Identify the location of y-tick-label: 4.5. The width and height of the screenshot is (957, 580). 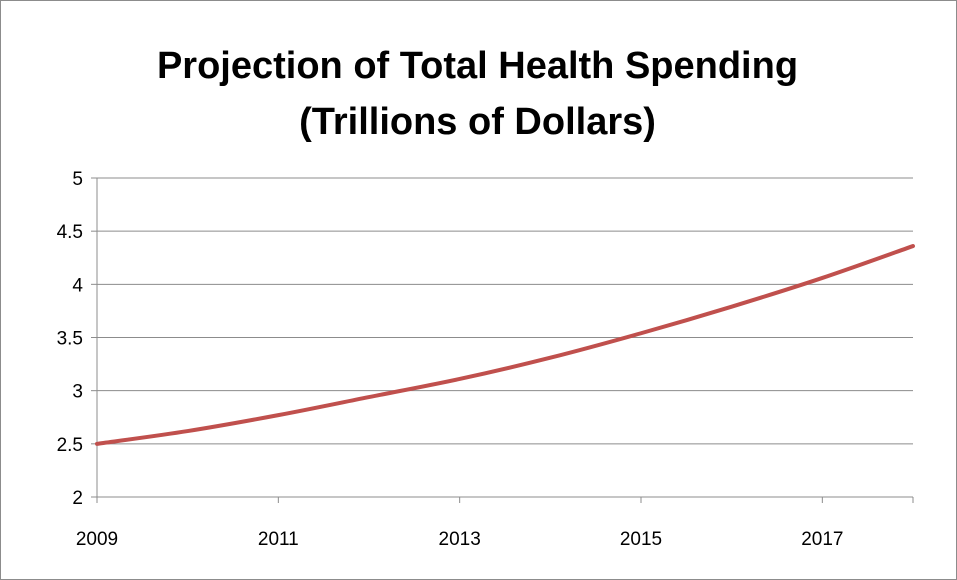
(70, 232).